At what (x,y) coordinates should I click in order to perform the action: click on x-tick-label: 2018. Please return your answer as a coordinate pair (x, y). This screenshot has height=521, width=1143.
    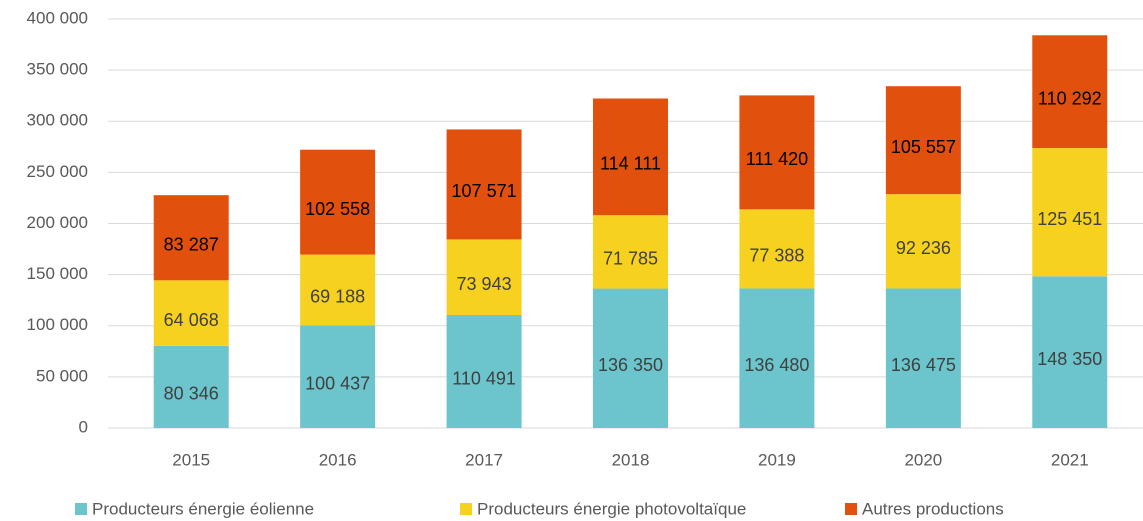
    Looking at the image, I should click on (631, 459).